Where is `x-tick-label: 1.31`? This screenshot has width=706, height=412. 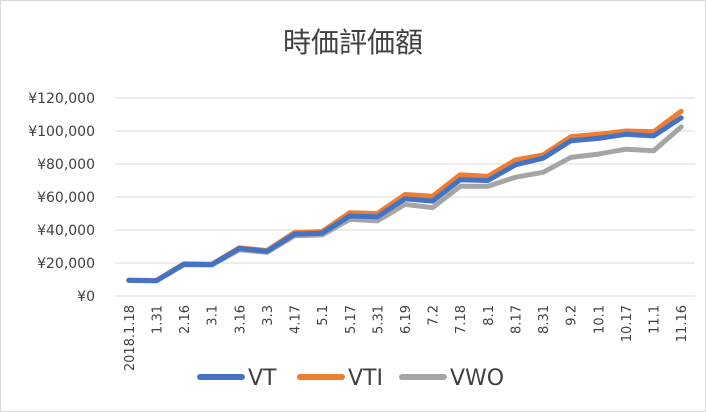 x-tick-label: 1.31 is located at coordinates (157, 319).